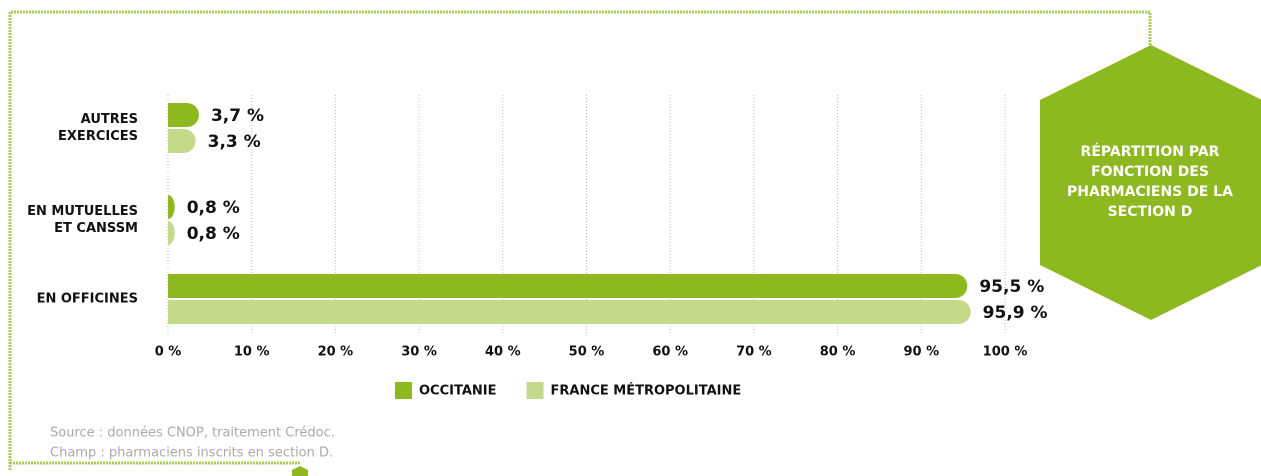 Image resolution: width=1261 pixels, height=476 pixels. I want to click on hexagon-small, so click(300, 471).